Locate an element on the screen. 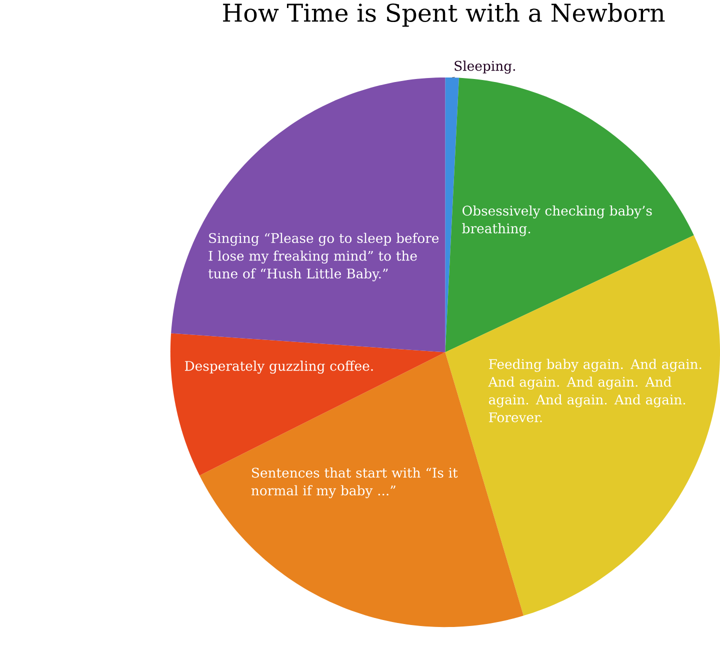  slice-label: Obsessively checking baby’s breathing. is located at coordinates (557, 220).